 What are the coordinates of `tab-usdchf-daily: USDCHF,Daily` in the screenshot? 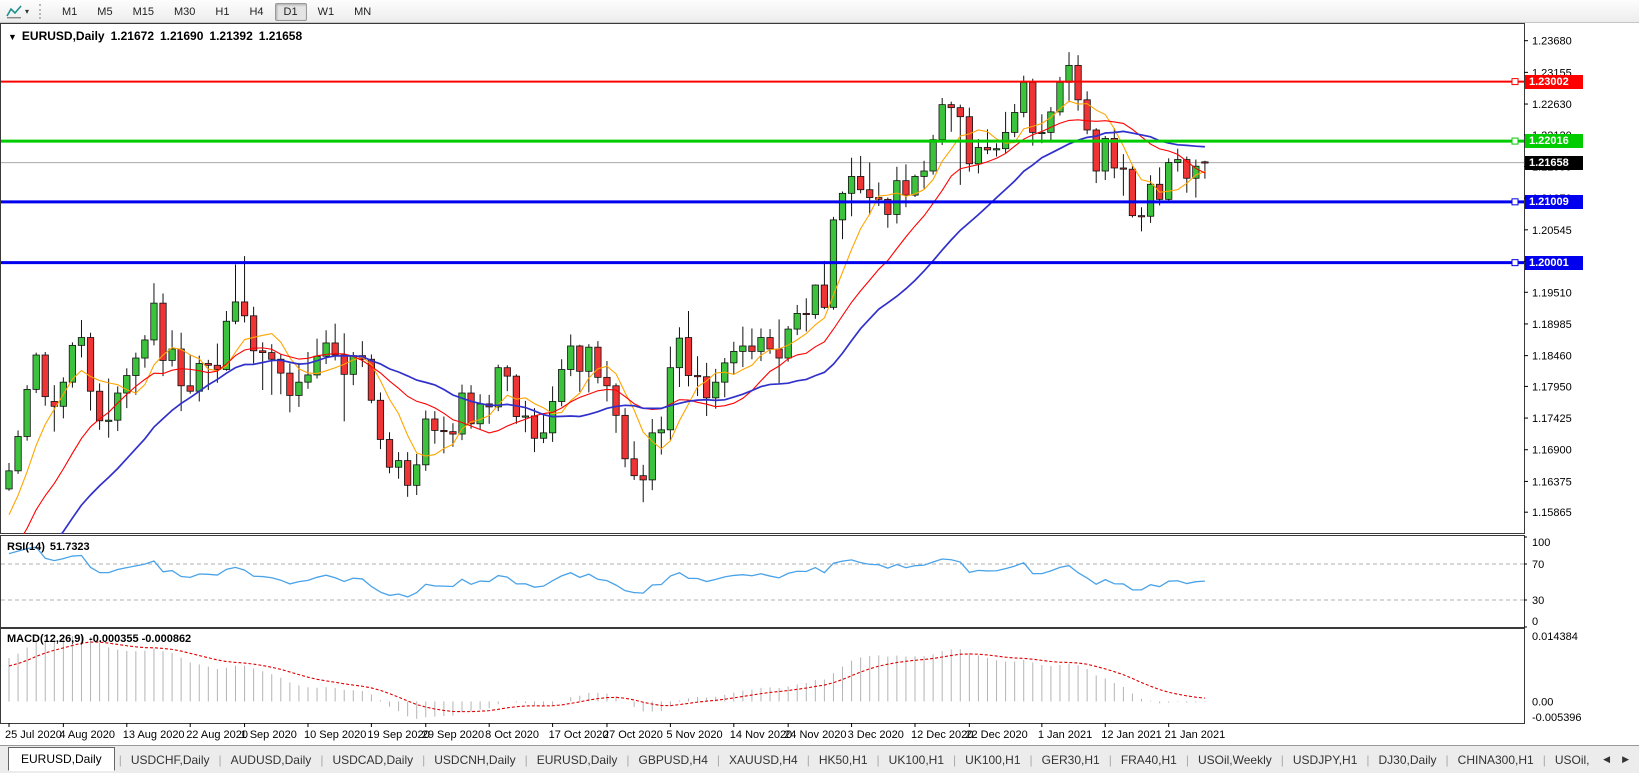 It's located at (170, 759).